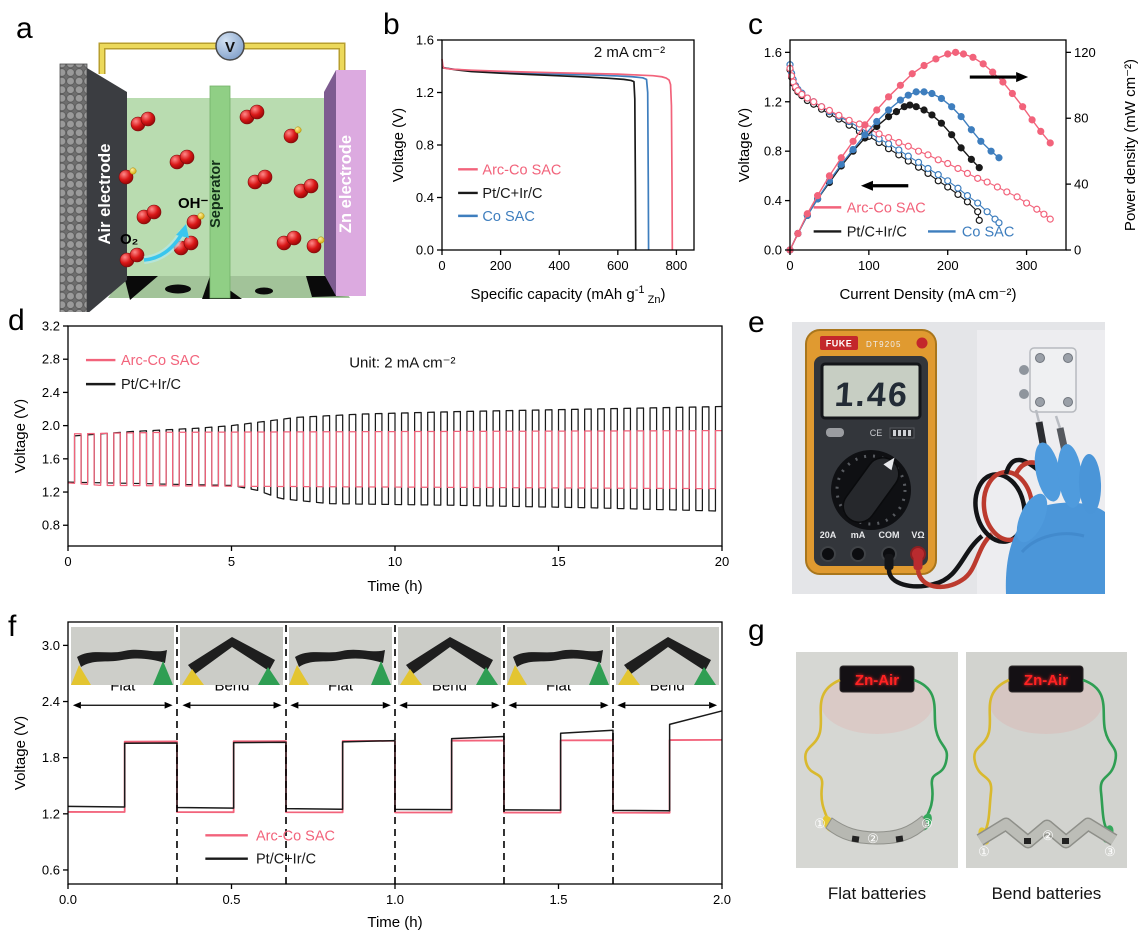 This screenshot has width=1145, height=940. Describe the element at coordinates (927, 294) in the screenshot. I see `svg-text: Current Density (mA cm⁻²)` at that location.